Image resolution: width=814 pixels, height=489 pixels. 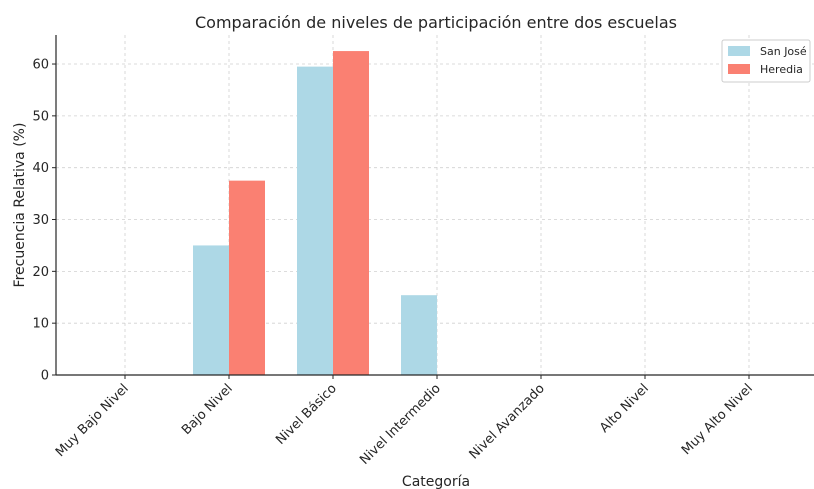 What do you see at coordinates (781, 69) in the screenshot?
I see `legend-label-heredia: Heredia` at bounding box center [781, 69].